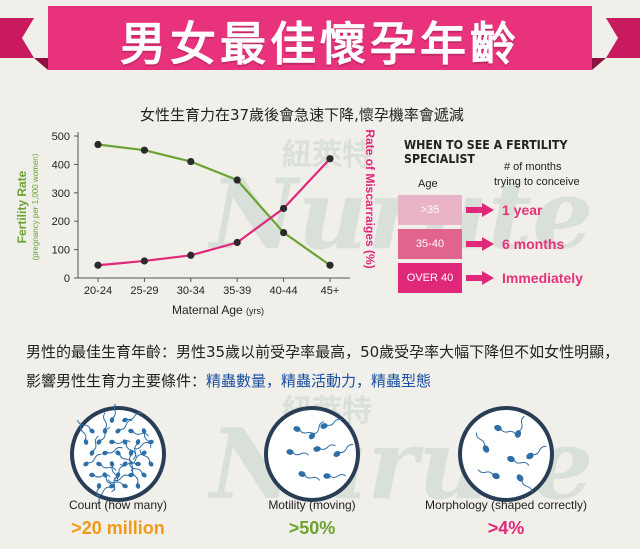  Describe the element at coordinates (428, 184) in the screenshot. I see `age-column-header: Age` at that location.